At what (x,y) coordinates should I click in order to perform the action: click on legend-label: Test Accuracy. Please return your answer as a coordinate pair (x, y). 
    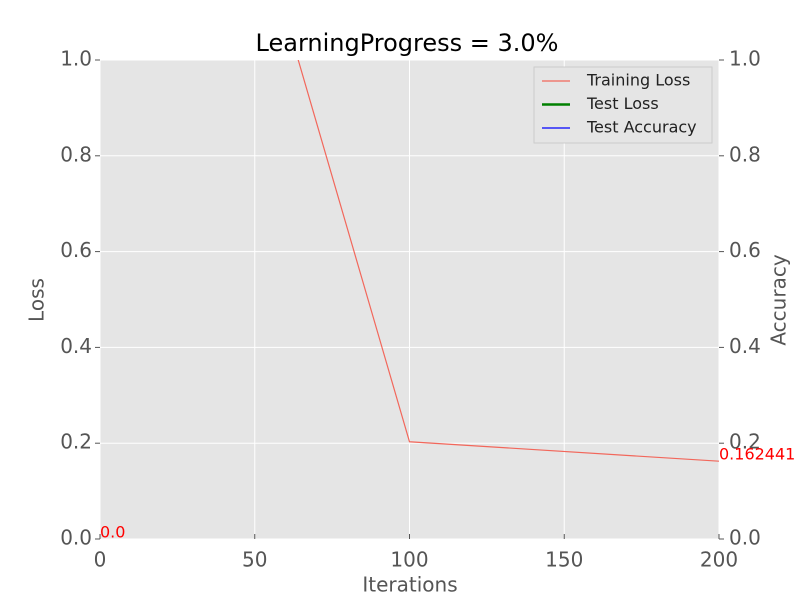
    Looking at the image, I should click on (641, 127).